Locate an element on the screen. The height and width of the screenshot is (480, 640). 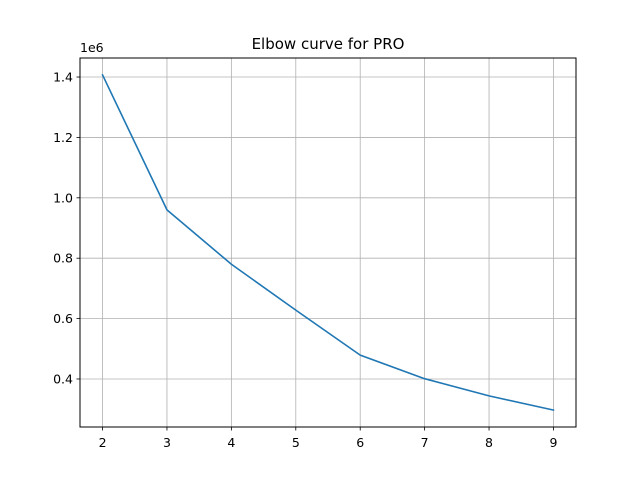
x-tick-label: 4 is located at coordinates (231, 442).